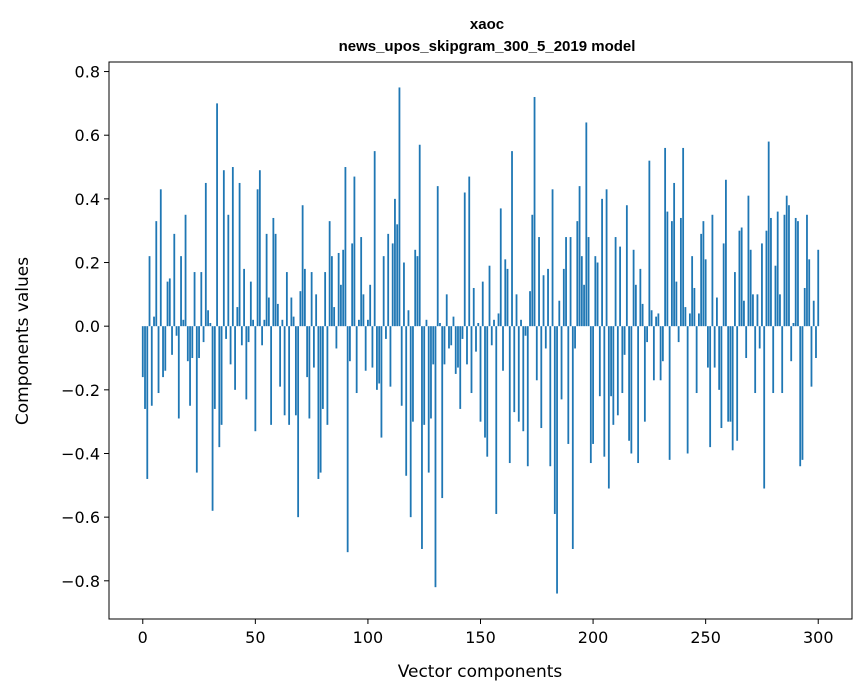 The height and width of the screenshot is (696, 867). I want to click on y-tick-label: 0.2, so click(87, 263).